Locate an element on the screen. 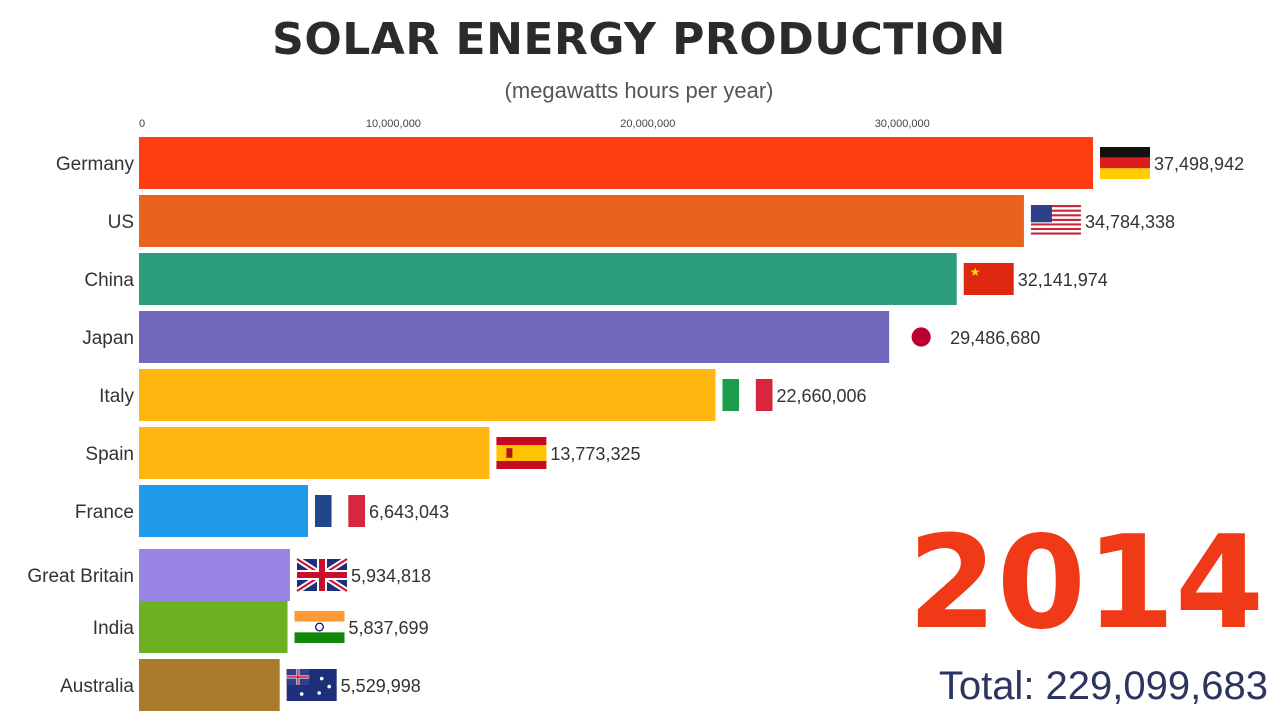 The height and width of the screenshot is (720, 1278). value-label: 13,773,325 is located at coordinates (595, 454).